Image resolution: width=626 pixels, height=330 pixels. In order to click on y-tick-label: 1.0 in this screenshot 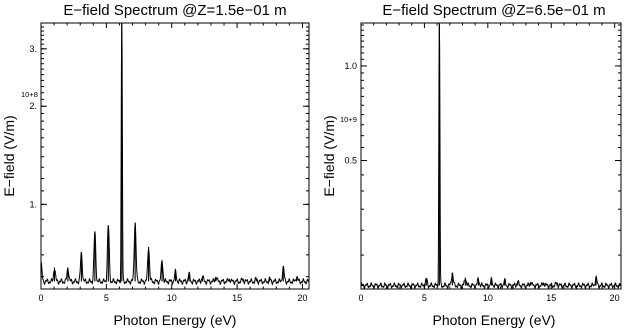, I will do `click(350, 66)`.